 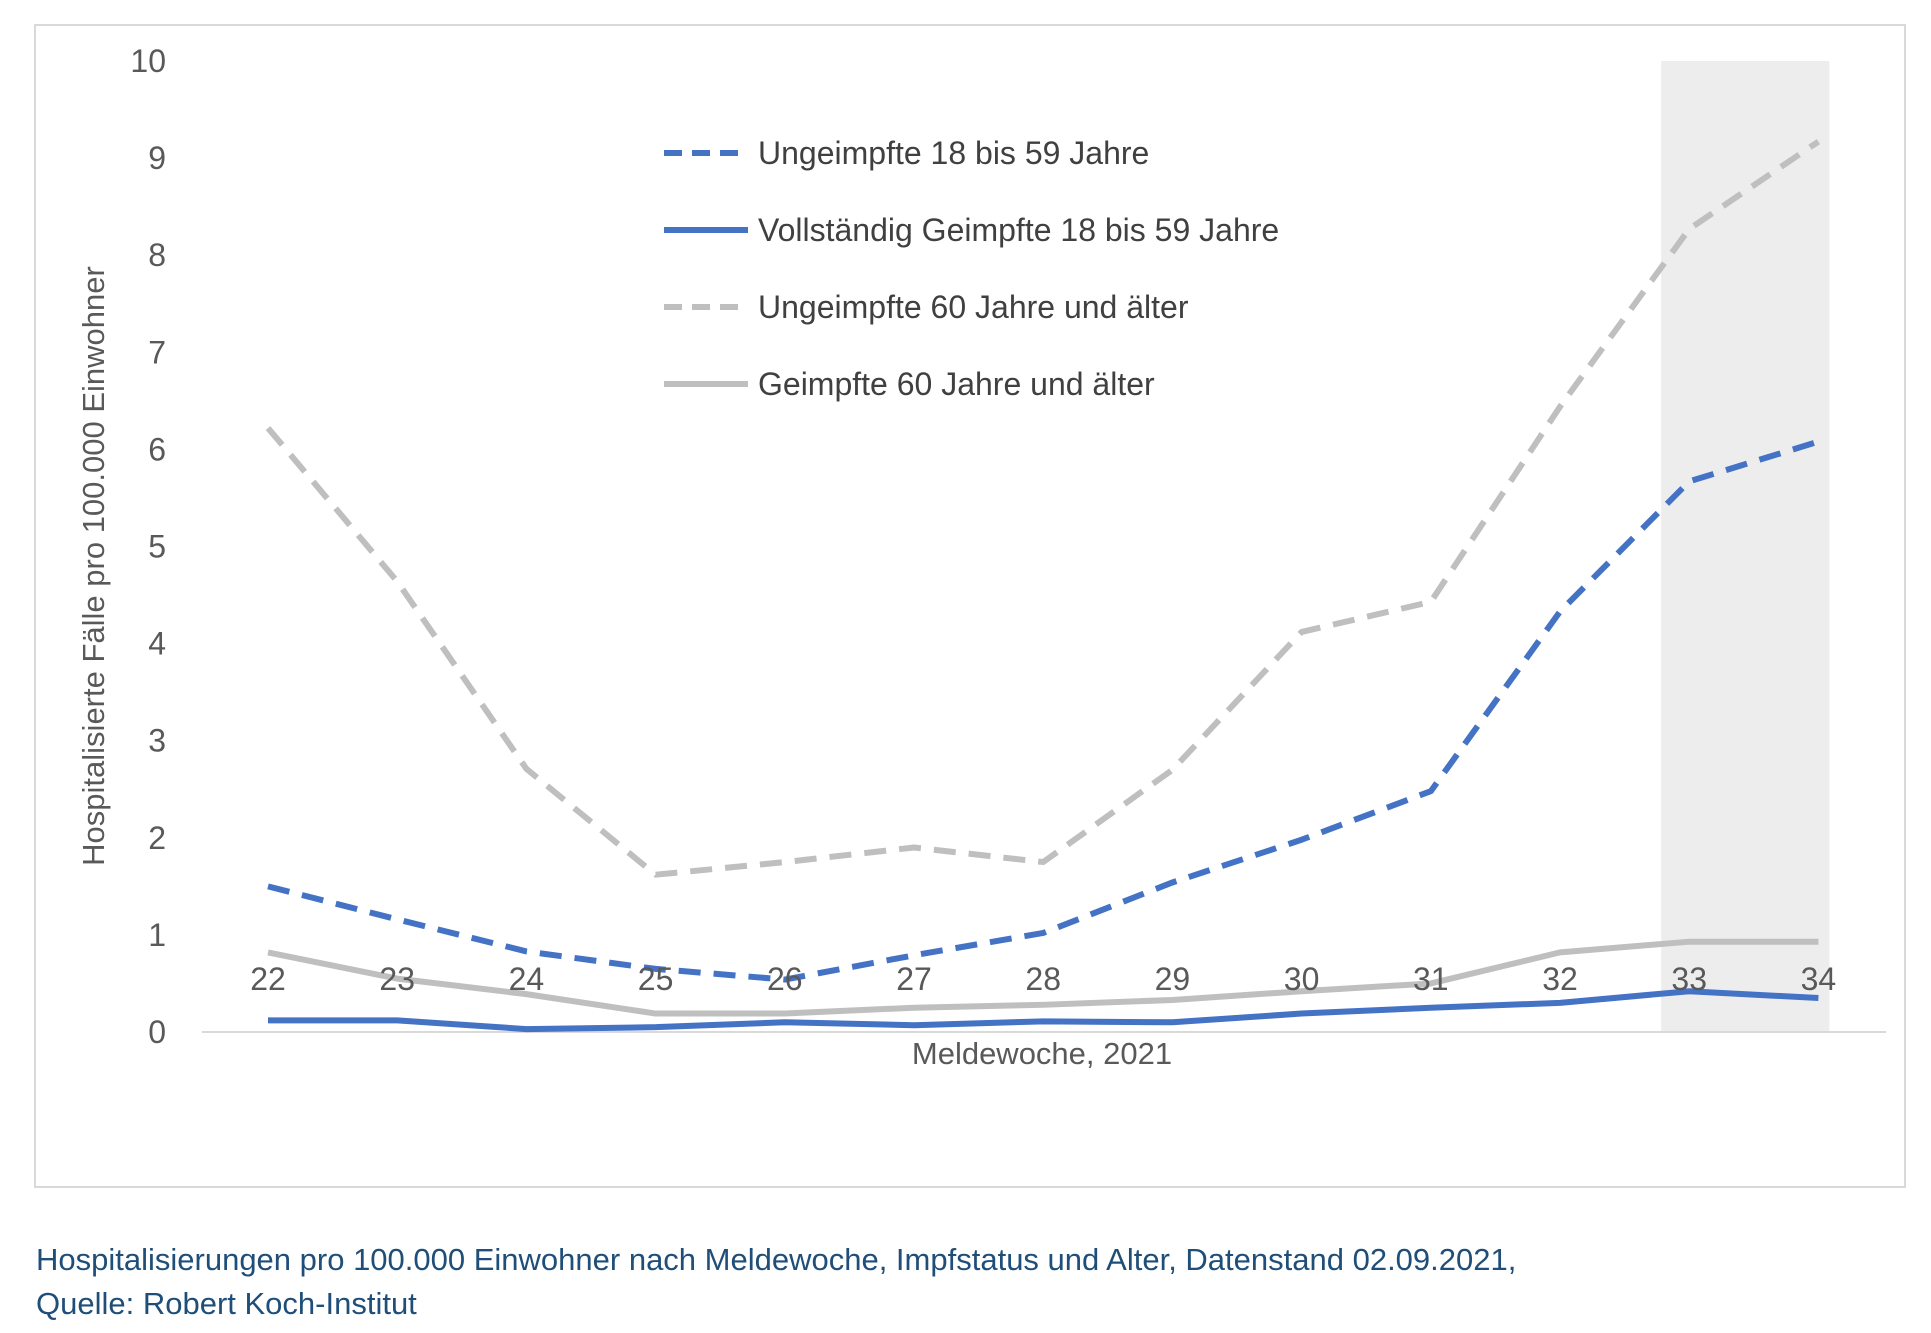 I want to click on legend-label: Geimpfte 60 Jahre und älter, so click(x=956, y=384).